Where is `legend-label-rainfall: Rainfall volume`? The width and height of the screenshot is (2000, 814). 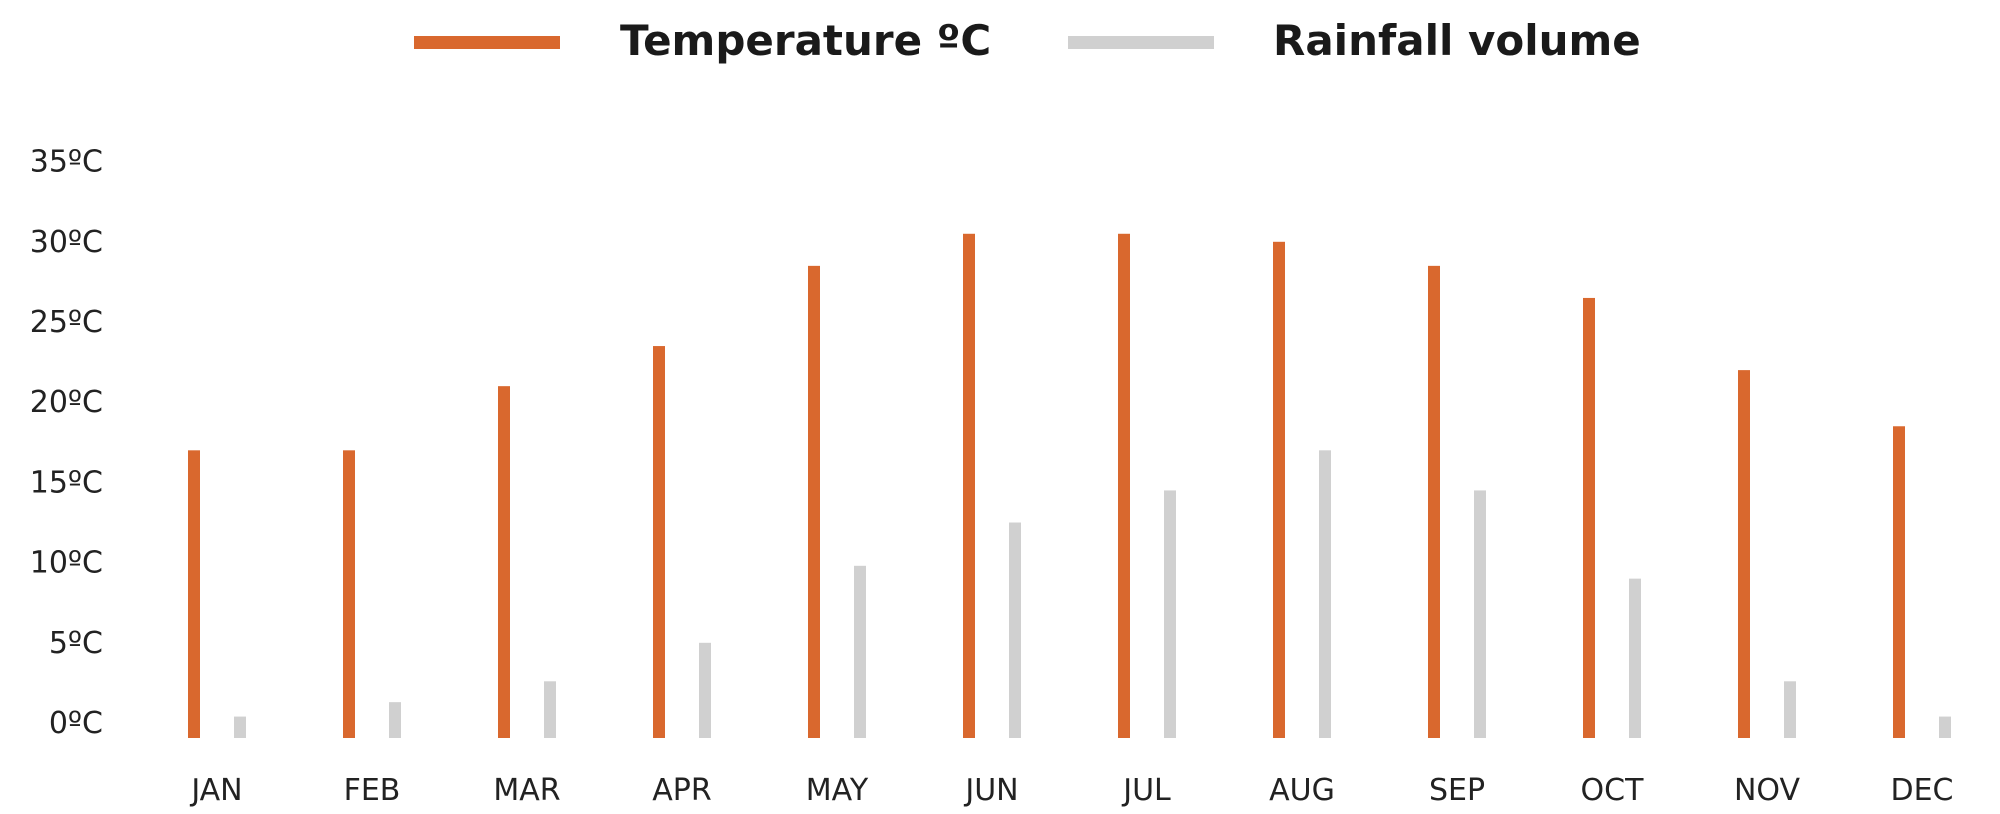
legend-label-rainfall: Rainfall volume is located at coordinates (1457, 40).